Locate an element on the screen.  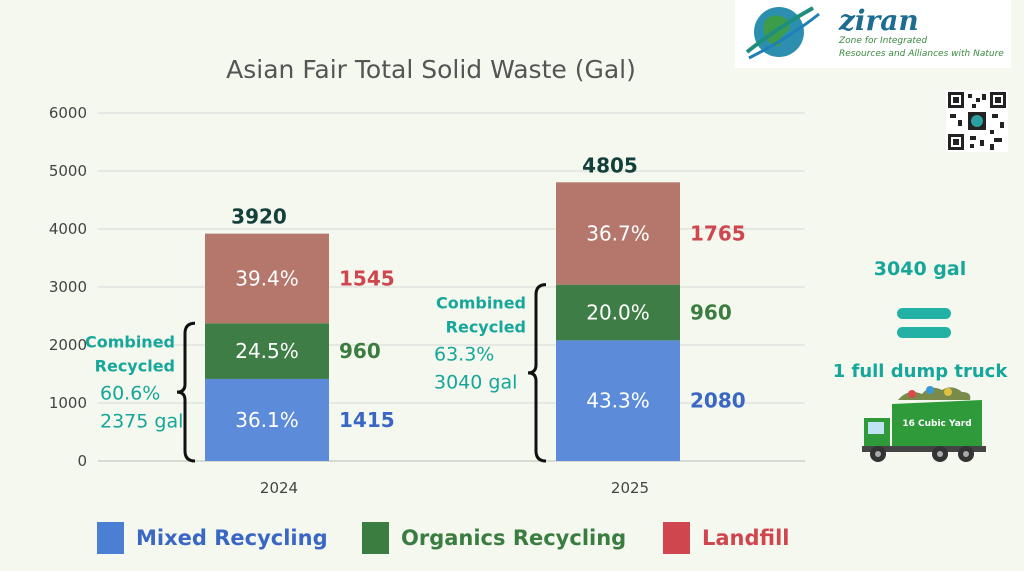
equals-sign-top-bar is located at coordinates (924, 313).